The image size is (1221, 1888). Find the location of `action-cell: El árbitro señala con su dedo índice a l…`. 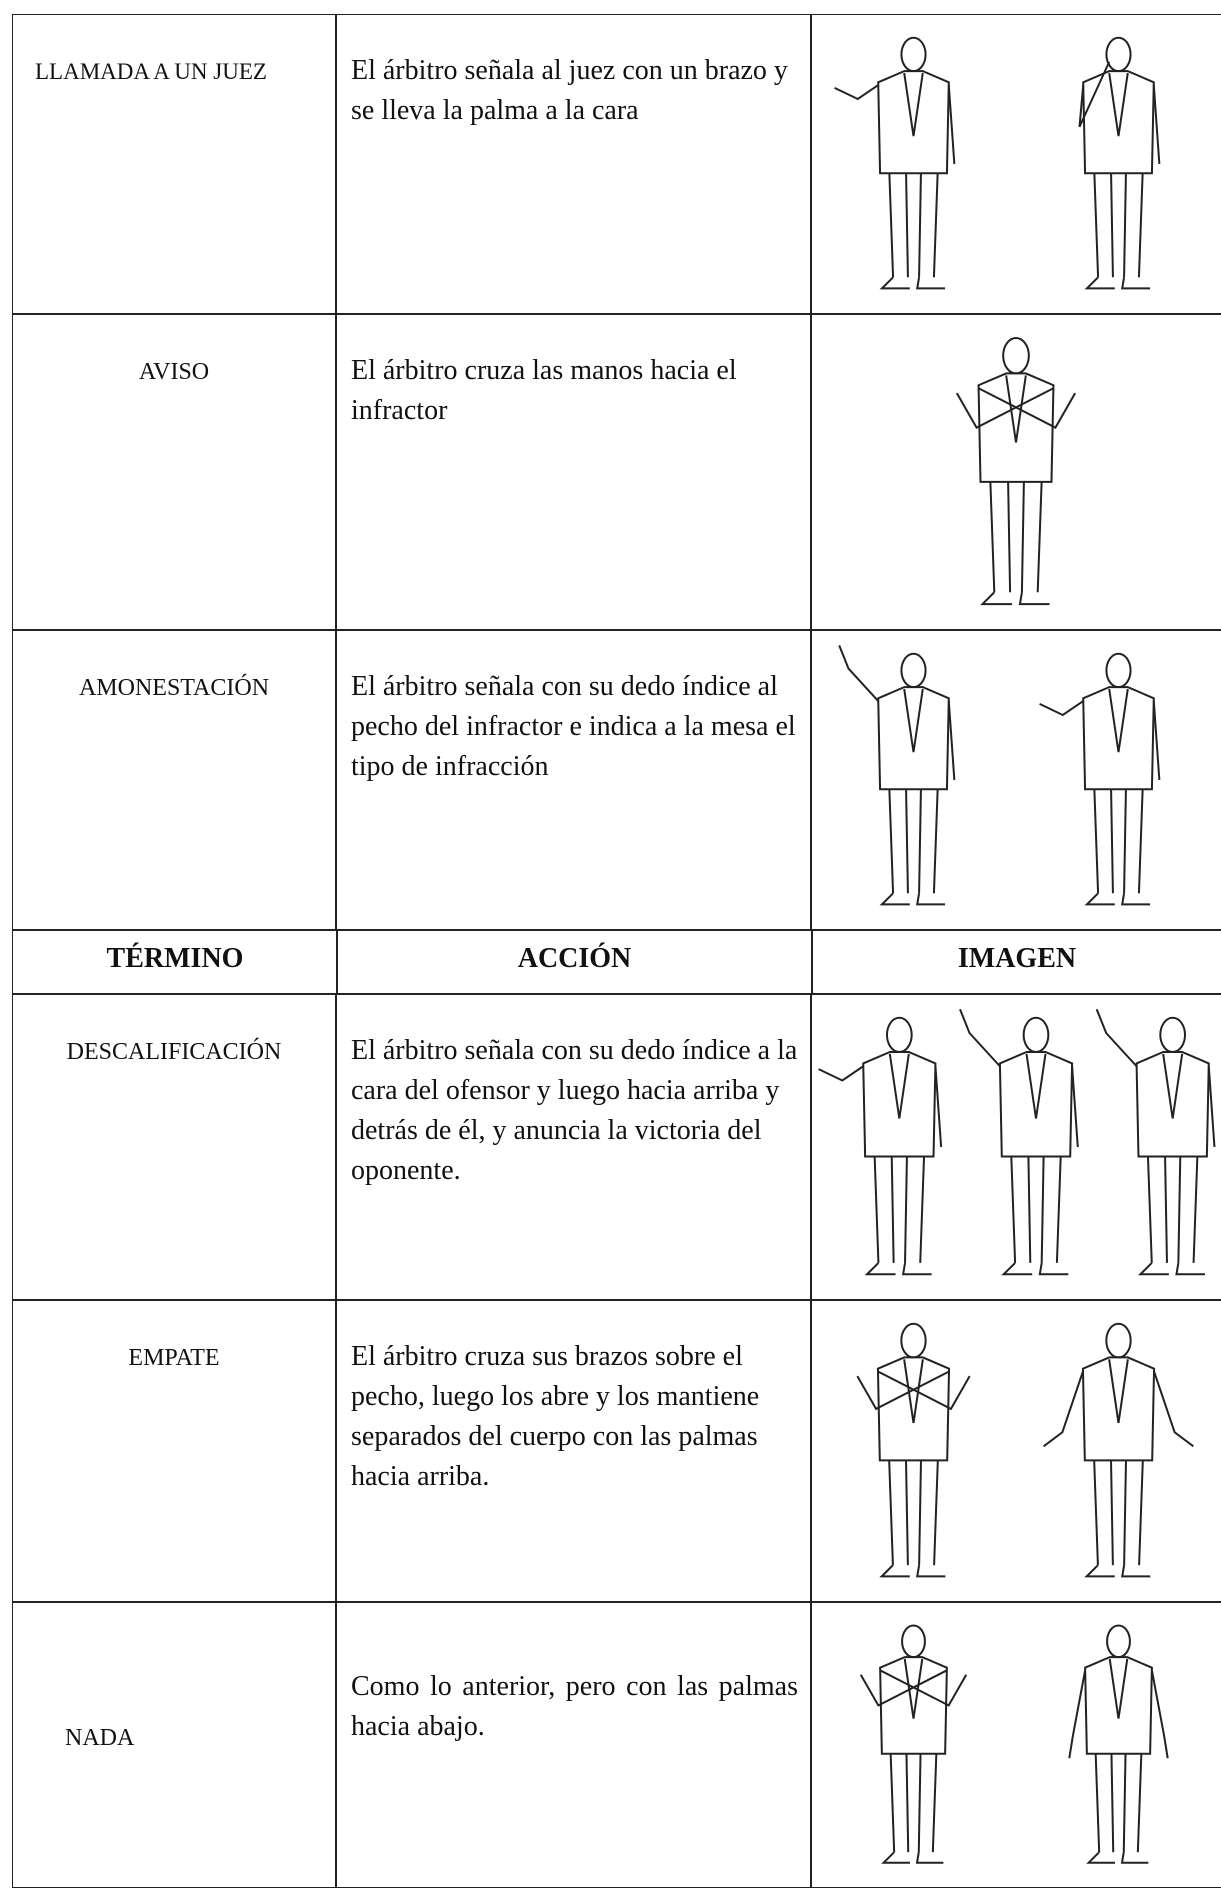

action-cell: El árbitro señala con su dedo índice a l… is located at coordinates (573, 1147).